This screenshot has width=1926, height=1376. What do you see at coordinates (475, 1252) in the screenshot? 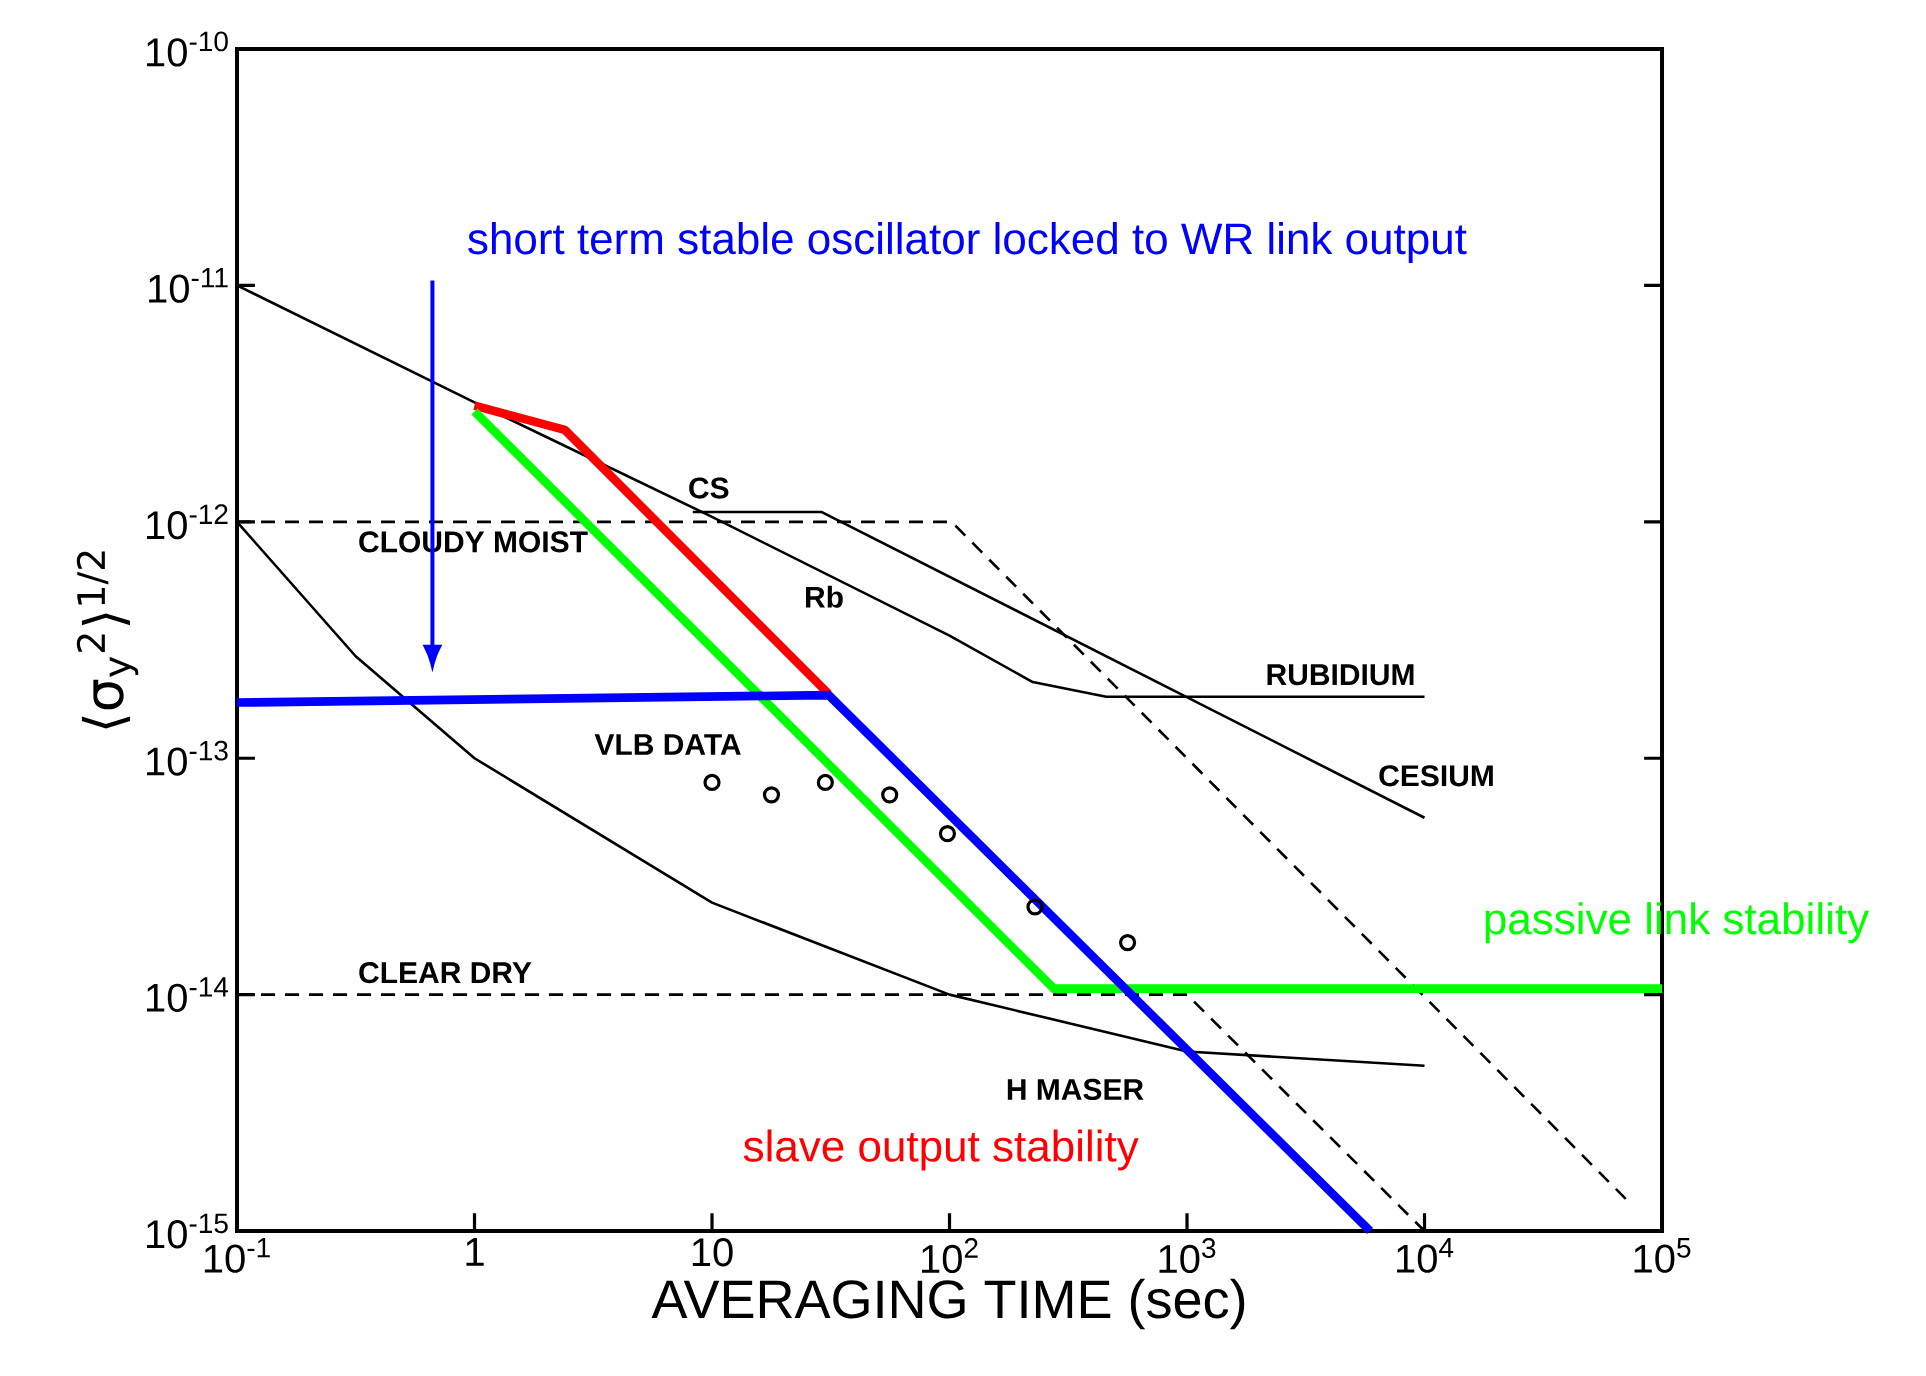
I see `x-tick-label: 1` at bounding box center [475, 1252].